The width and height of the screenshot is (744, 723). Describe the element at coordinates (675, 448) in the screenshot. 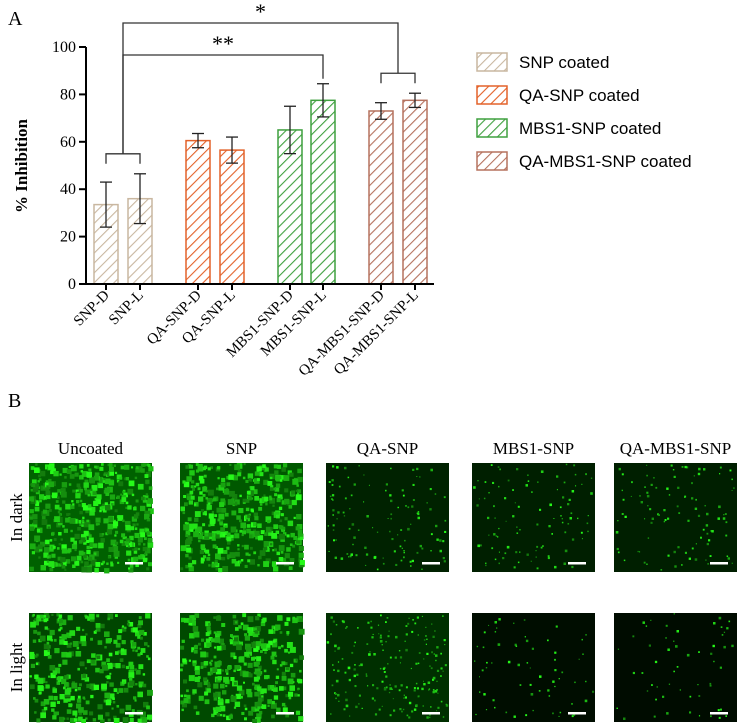

I see `column-title: QA-MBS1-SNP` at that location.